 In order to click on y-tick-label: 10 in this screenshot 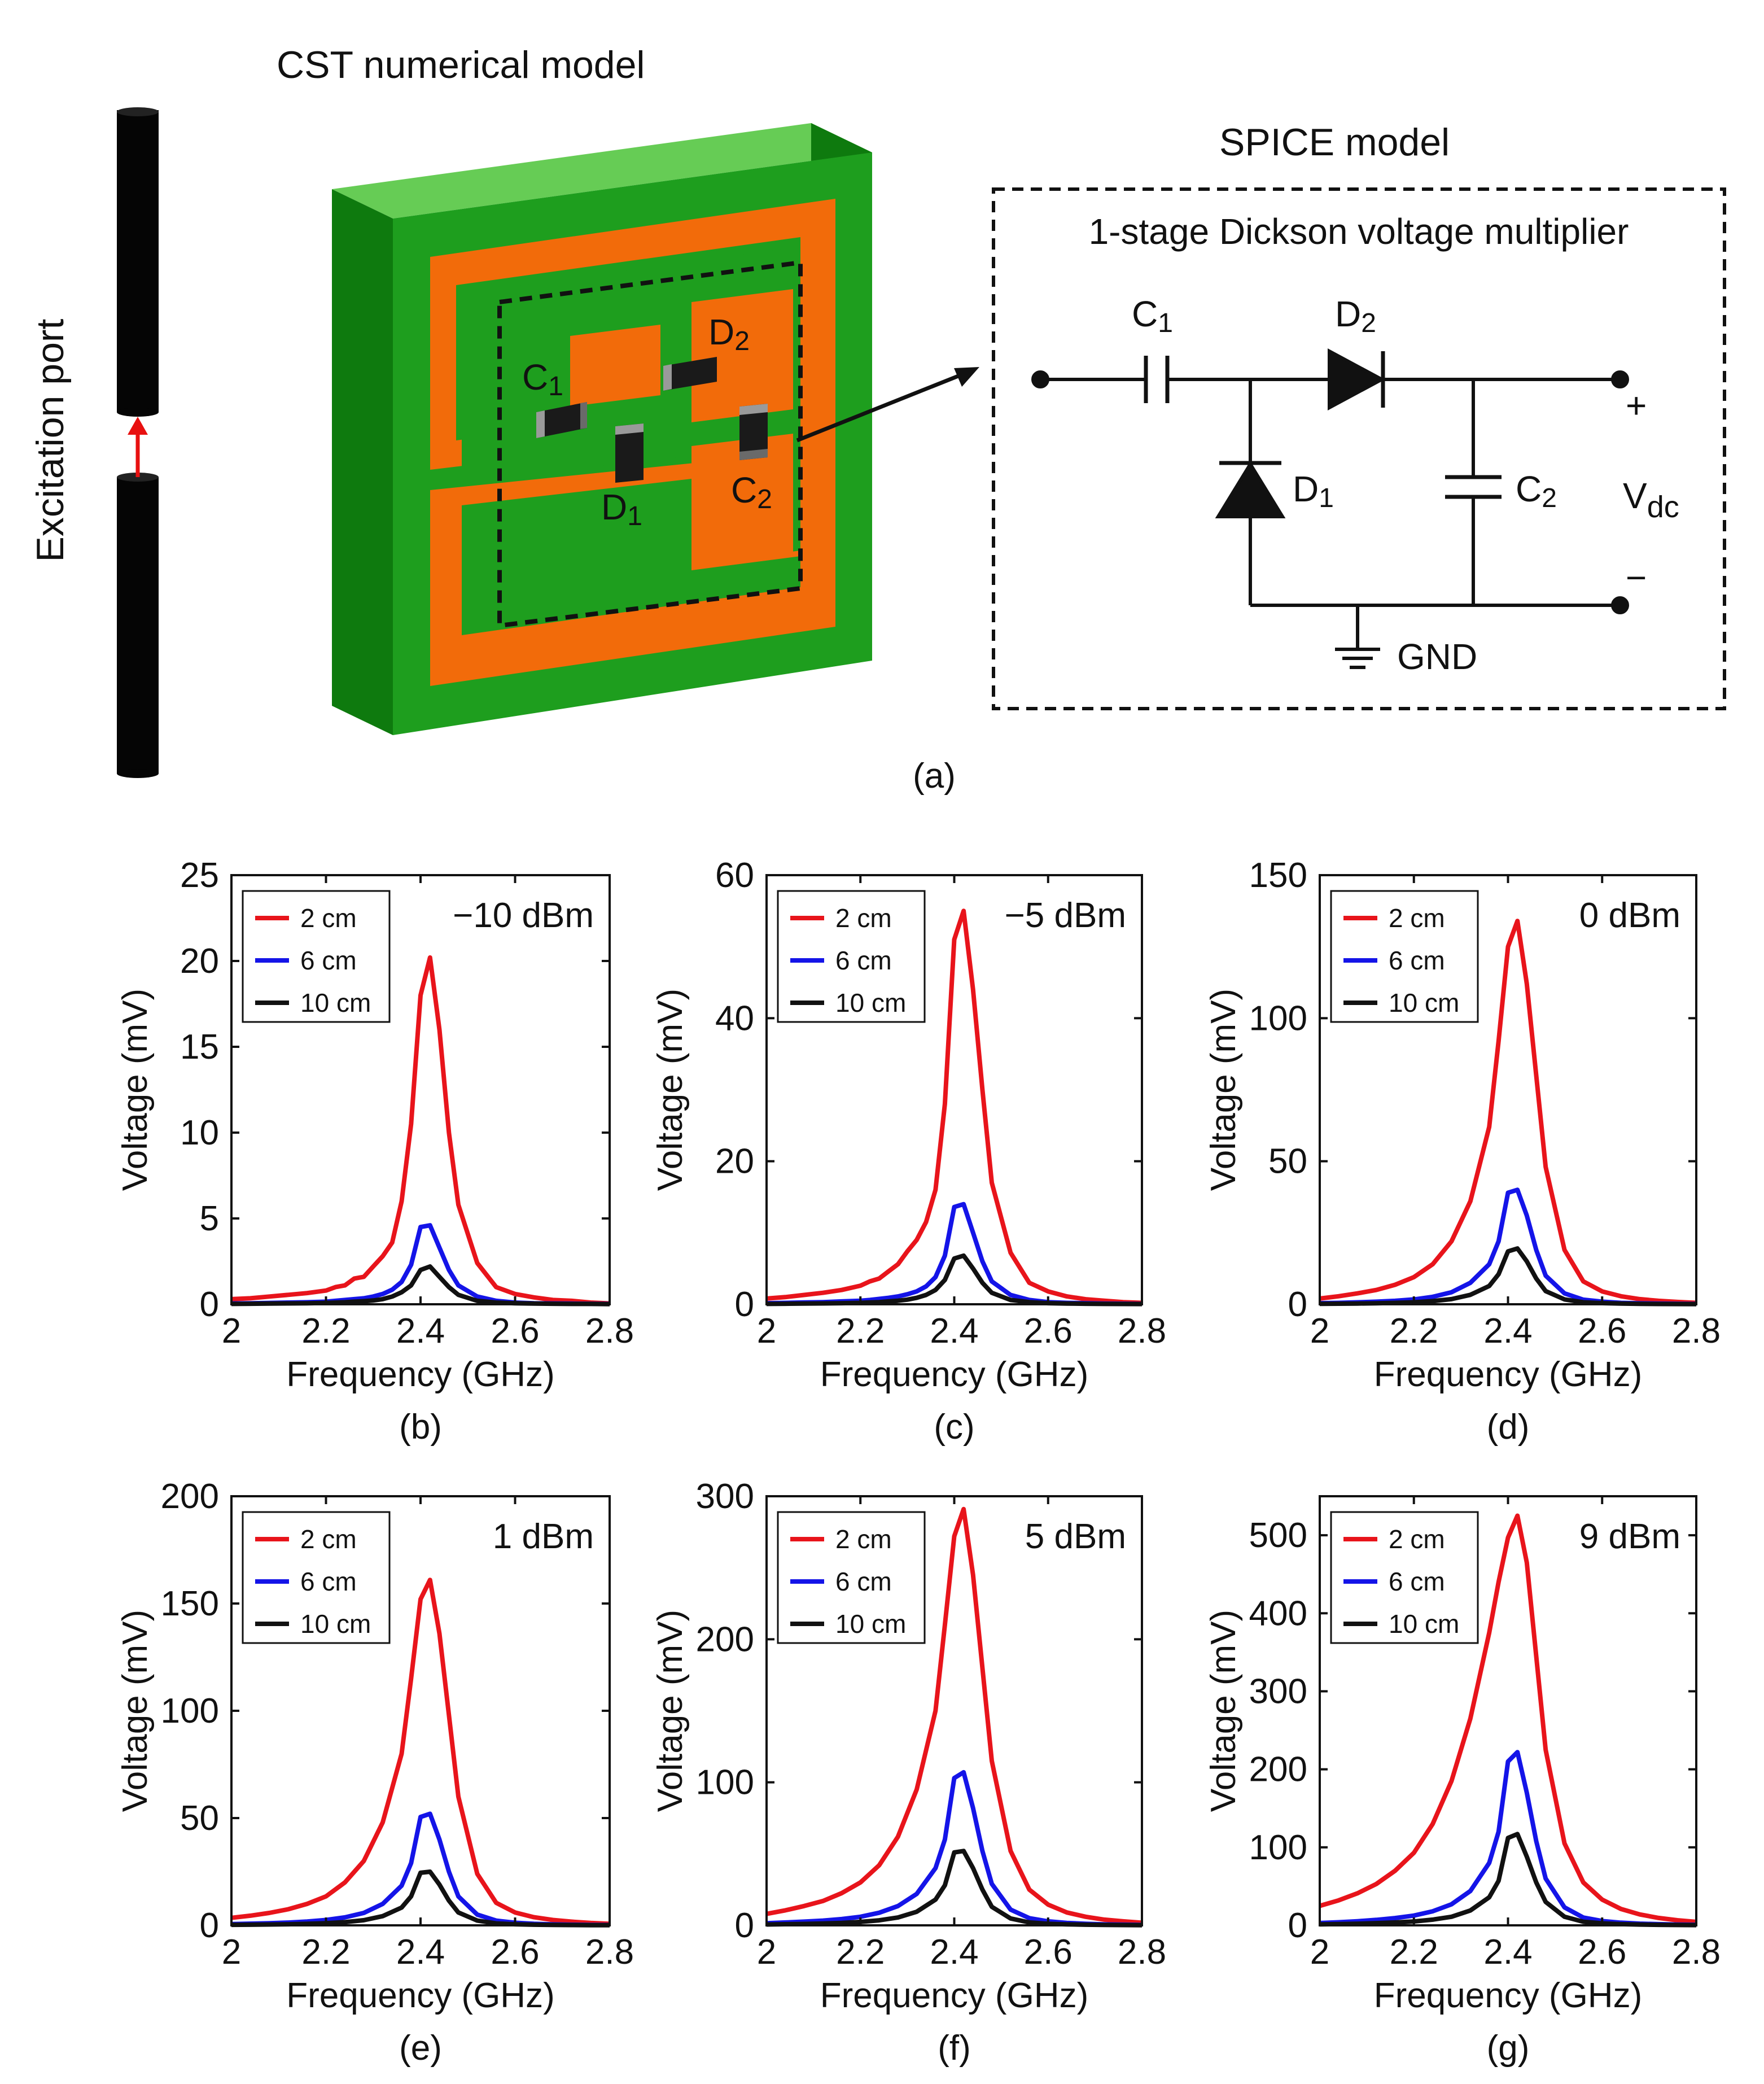, I will do `click(199, 1132)`.